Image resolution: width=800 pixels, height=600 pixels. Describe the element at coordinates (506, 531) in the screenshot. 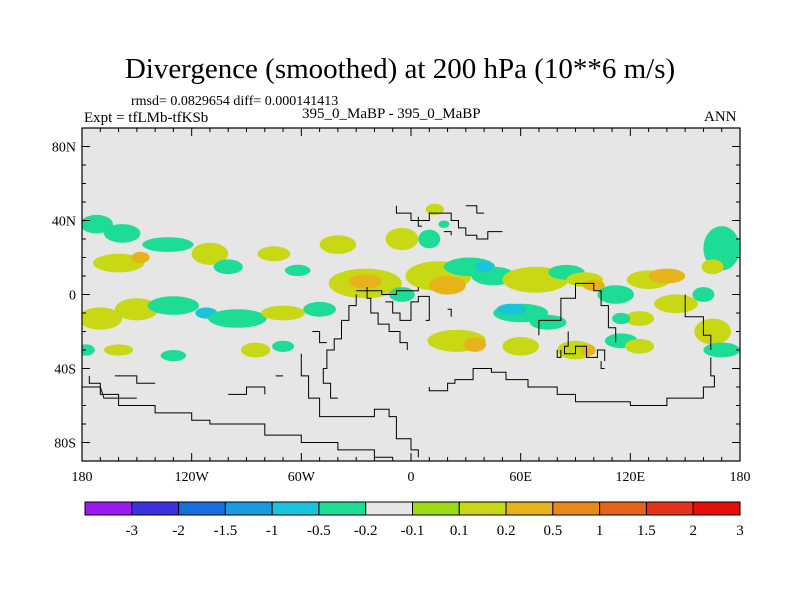

I see `colorbar-label: 0.2` at that location.